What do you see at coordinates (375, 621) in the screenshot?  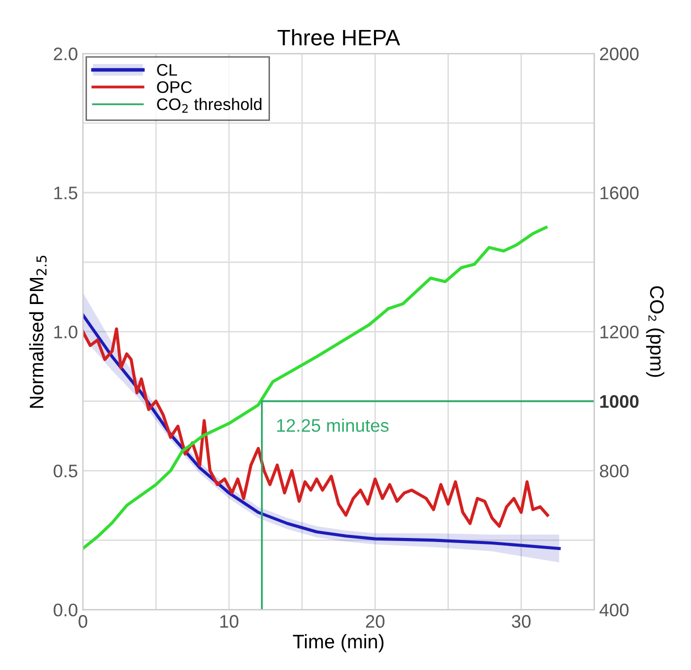 I see `x-tick-label: 20` at bounding box center [375, 621].